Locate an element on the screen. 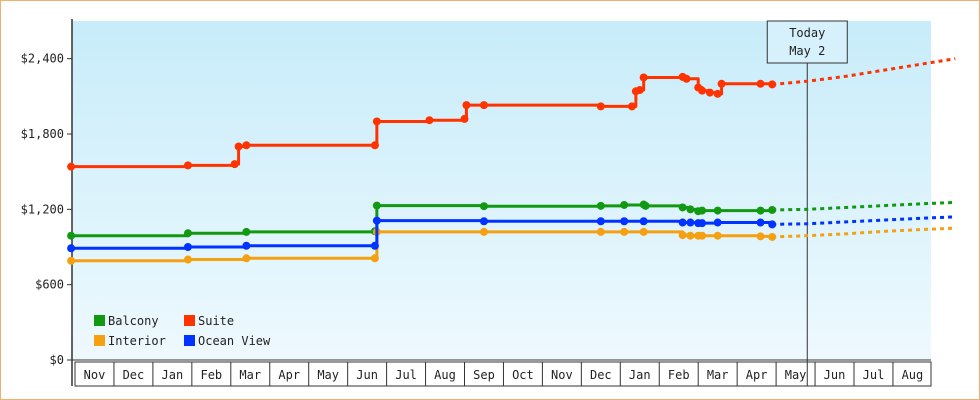 This screenshot has width=980, height=400. legend-label-interior: Interior is located at coordinates (137, 341).